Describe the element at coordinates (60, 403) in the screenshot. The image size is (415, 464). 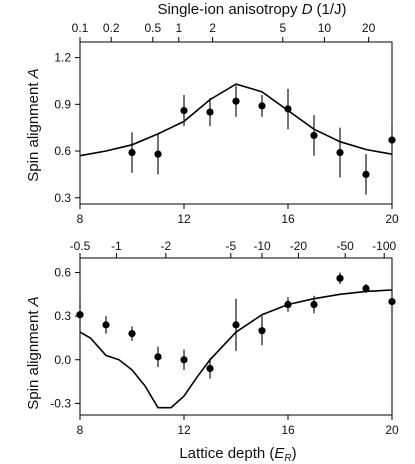
I see `y-tick-label: -0.3` at that location.